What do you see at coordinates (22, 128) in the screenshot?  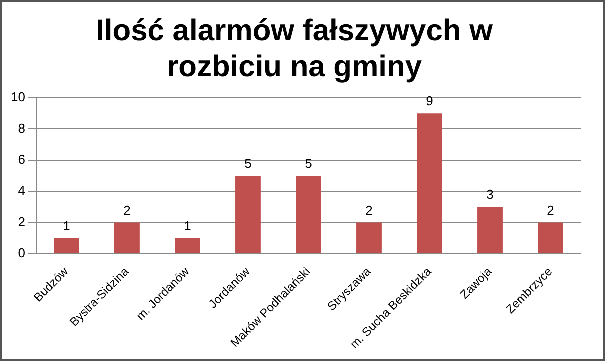 I see `y-tick-label: 8` at bounding box center [22, 128].